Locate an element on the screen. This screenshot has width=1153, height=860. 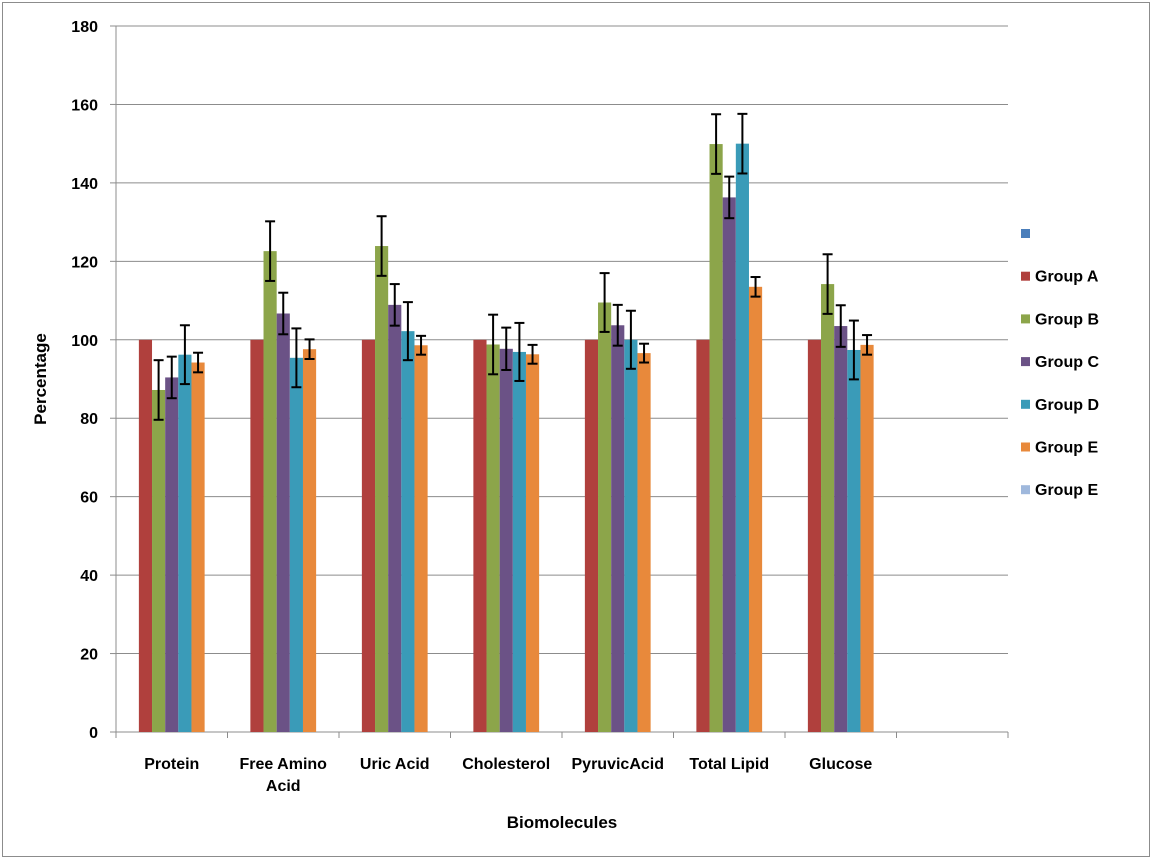
y-tick-label: 100 is located at coordinates (84, 341).